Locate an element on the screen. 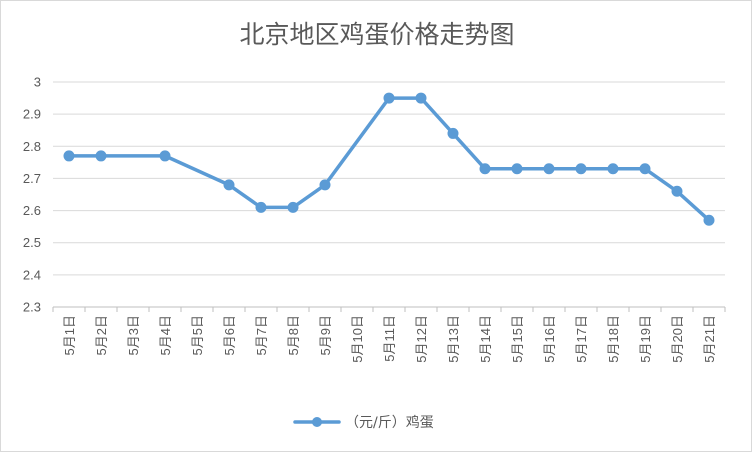  y-tick-label: 2.9 is located at coordinates (32, 114).